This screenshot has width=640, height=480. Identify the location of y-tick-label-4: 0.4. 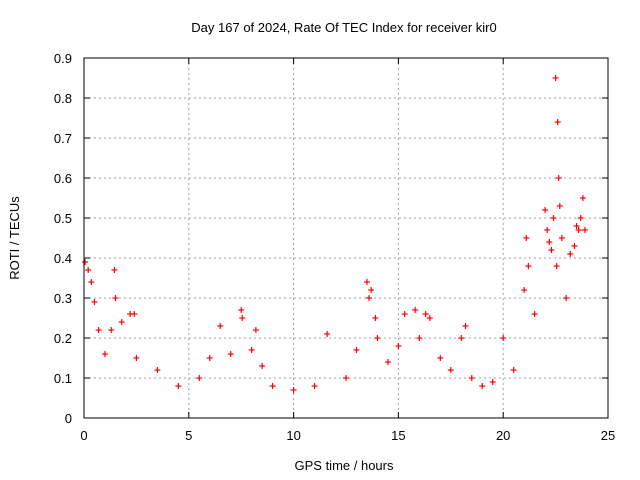
(63, 258).